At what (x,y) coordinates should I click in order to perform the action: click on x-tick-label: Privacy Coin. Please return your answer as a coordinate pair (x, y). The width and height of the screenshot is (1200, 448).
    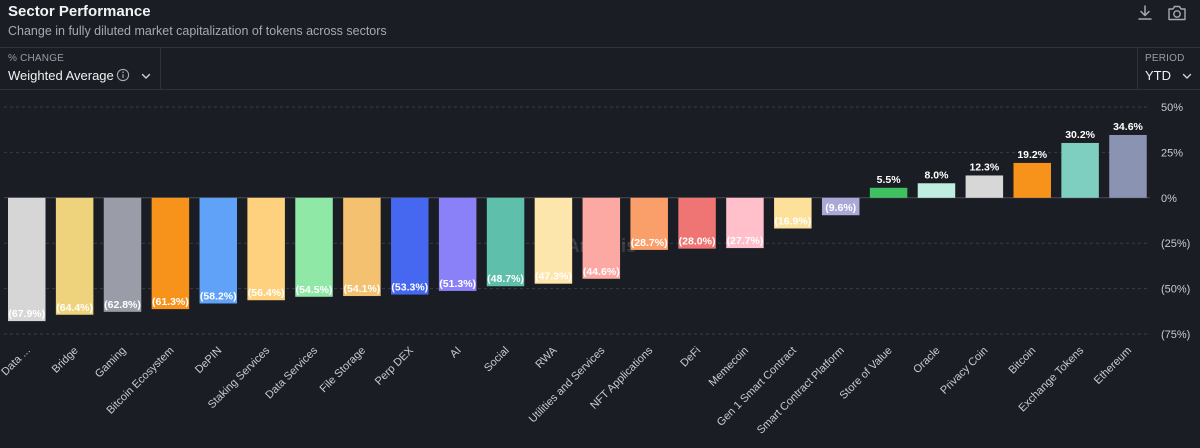
    Looking at the image, I should click on (964, 371).